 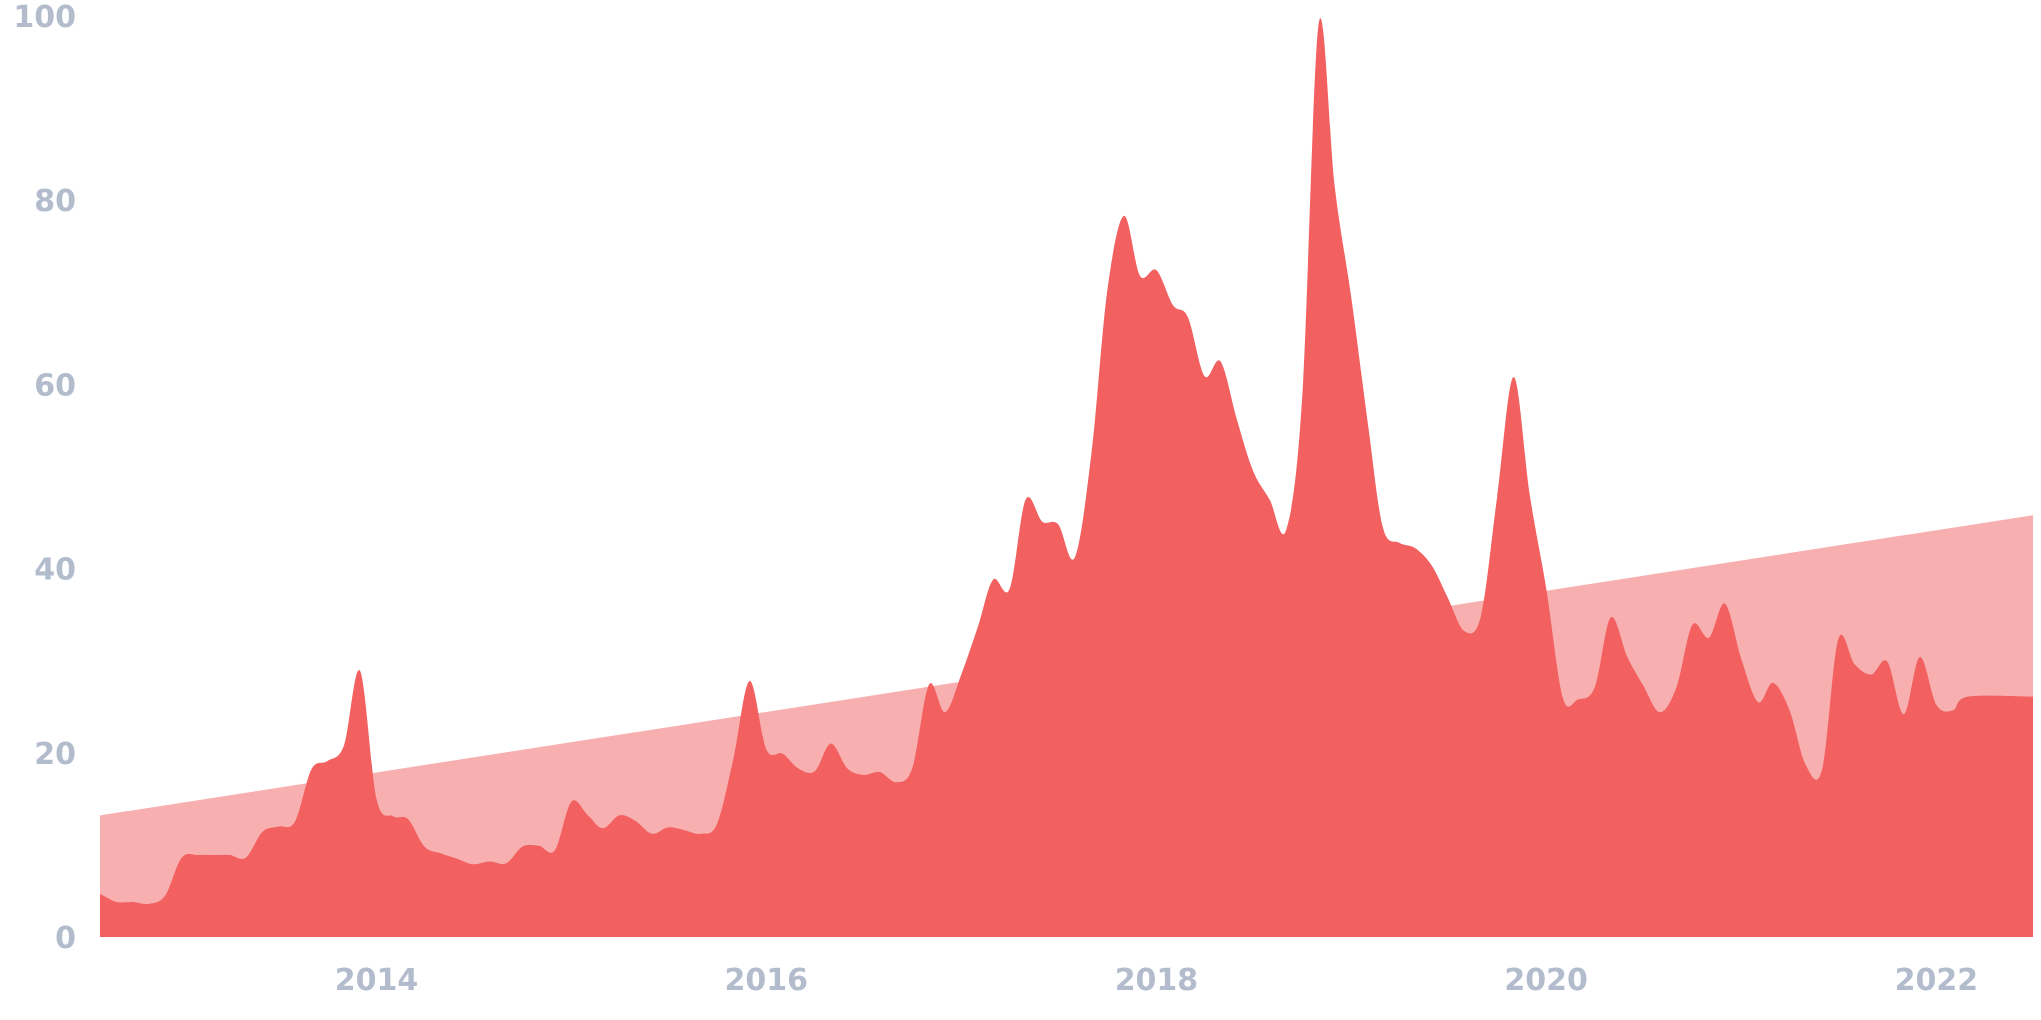 What do you see at coordinates (55, 570) in the screenshot?
I see `y-tick-label: 40` at bounding box center [55, 570].